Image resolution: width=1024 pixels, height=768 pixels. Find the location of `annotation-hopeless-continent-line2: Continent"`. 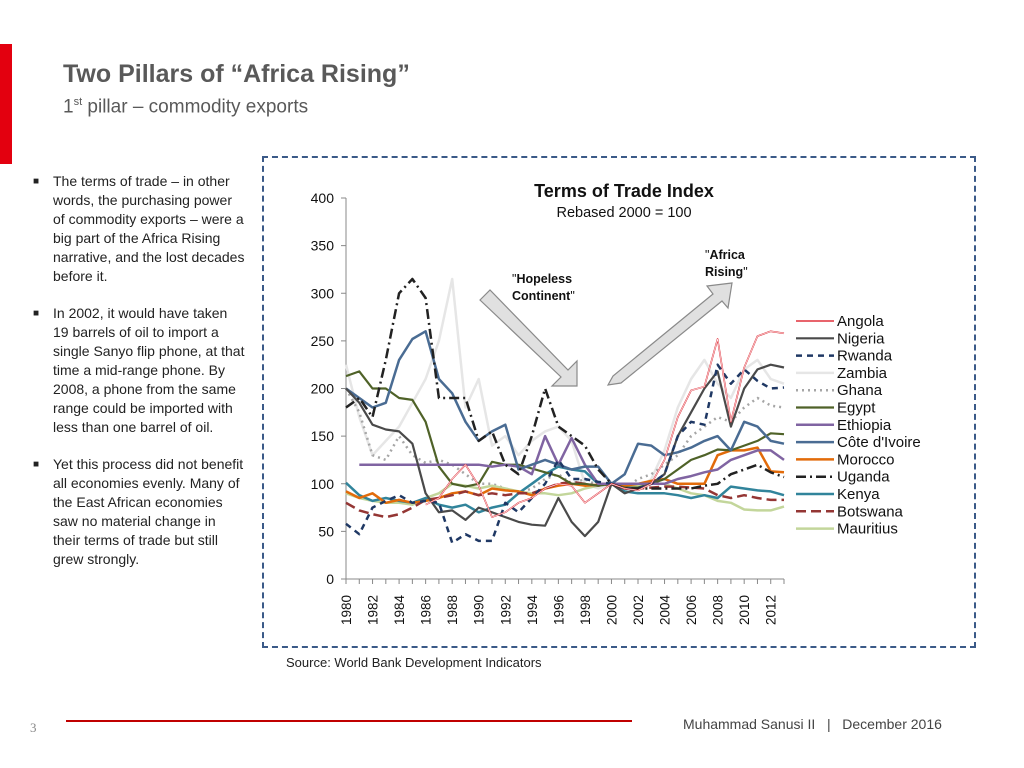

annotation-hopeless-continent-line2: Continent" is located at coordinates (543, 296).